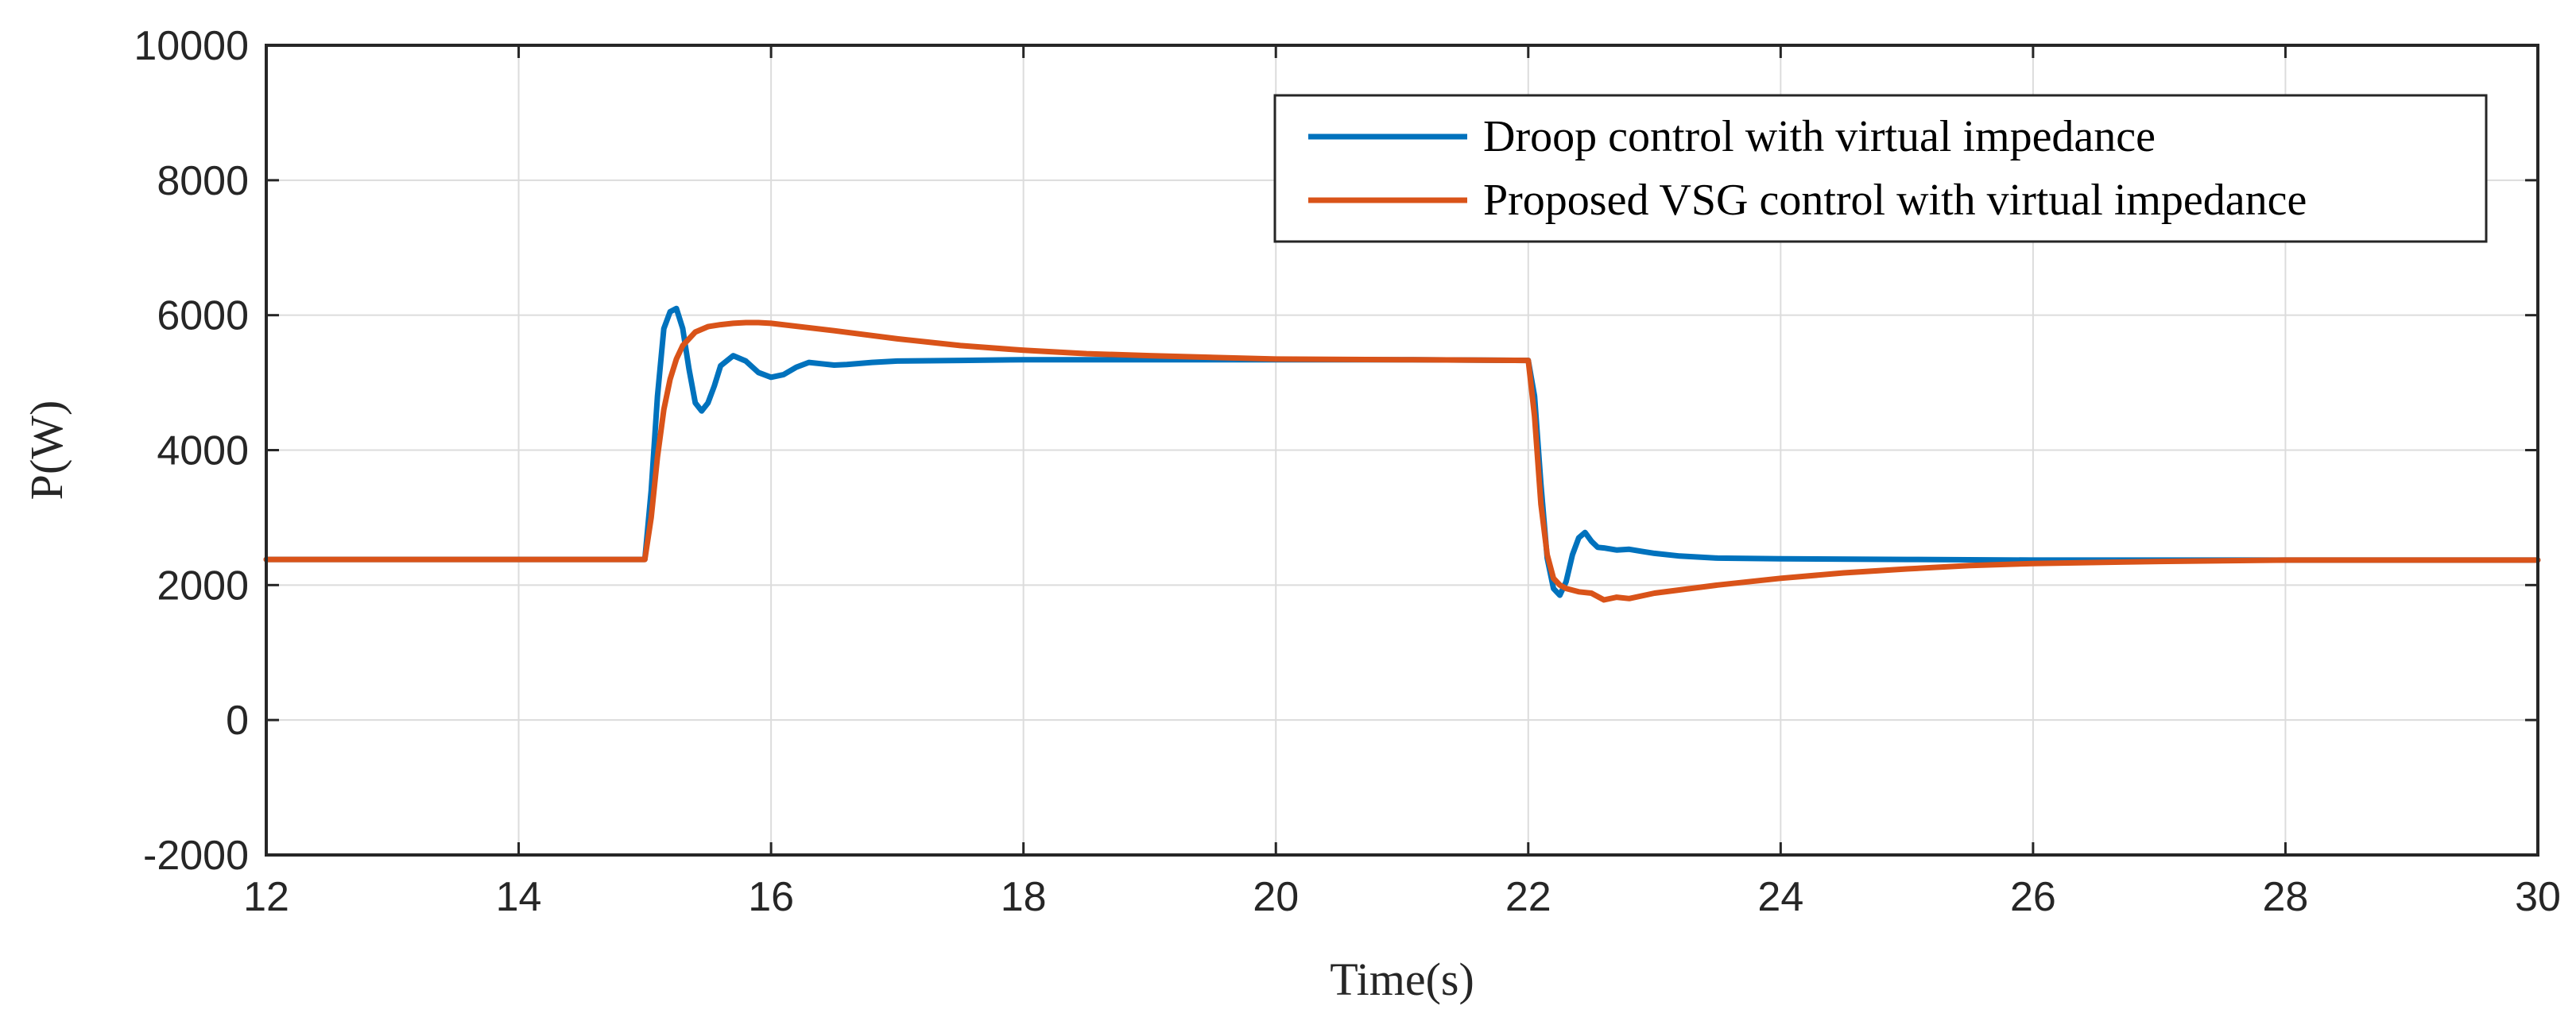  What do you see at coordinates (1819, 136) in the screenshot?
I see `legend-label-droop: Droop control with virtual impedance` at bounding box center [1819, 136].